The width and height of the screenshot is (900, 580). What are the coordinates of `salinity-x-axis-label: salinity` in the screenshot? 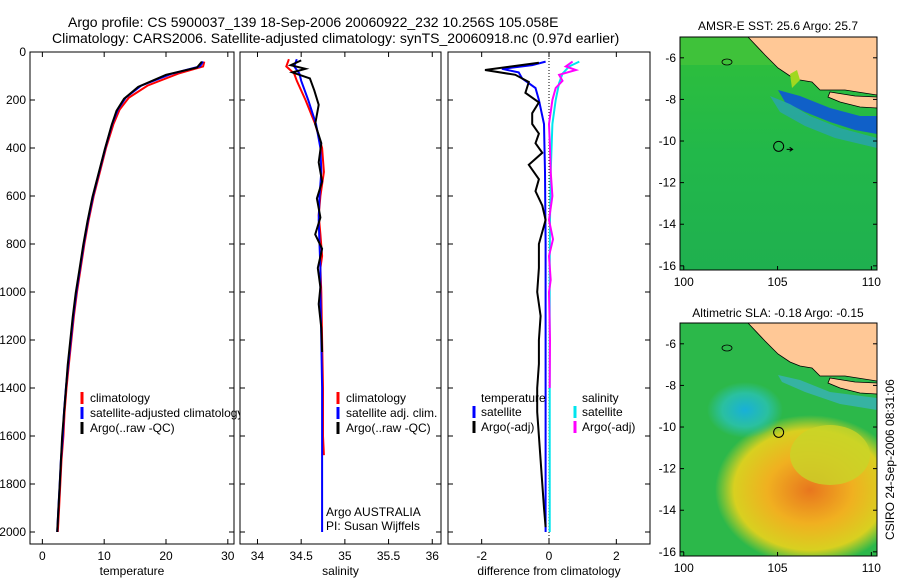 It's located at (340, 571).